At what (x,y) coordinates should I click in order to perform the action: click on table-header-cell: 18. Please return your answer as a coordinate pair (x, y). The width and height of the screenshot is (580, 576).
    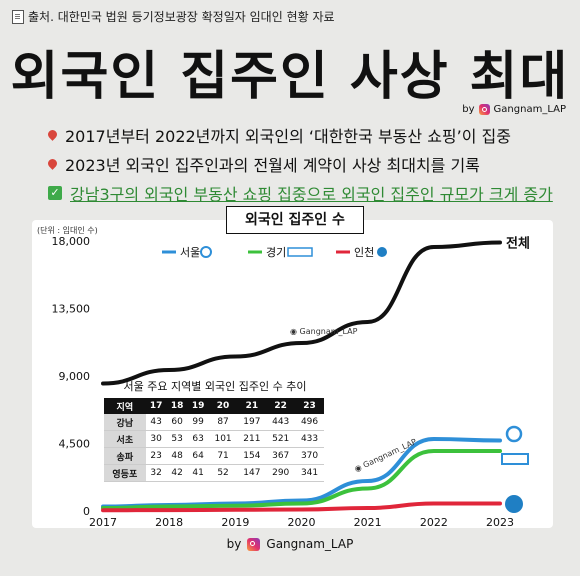
    Looking at the image, I should click on (177, 406).